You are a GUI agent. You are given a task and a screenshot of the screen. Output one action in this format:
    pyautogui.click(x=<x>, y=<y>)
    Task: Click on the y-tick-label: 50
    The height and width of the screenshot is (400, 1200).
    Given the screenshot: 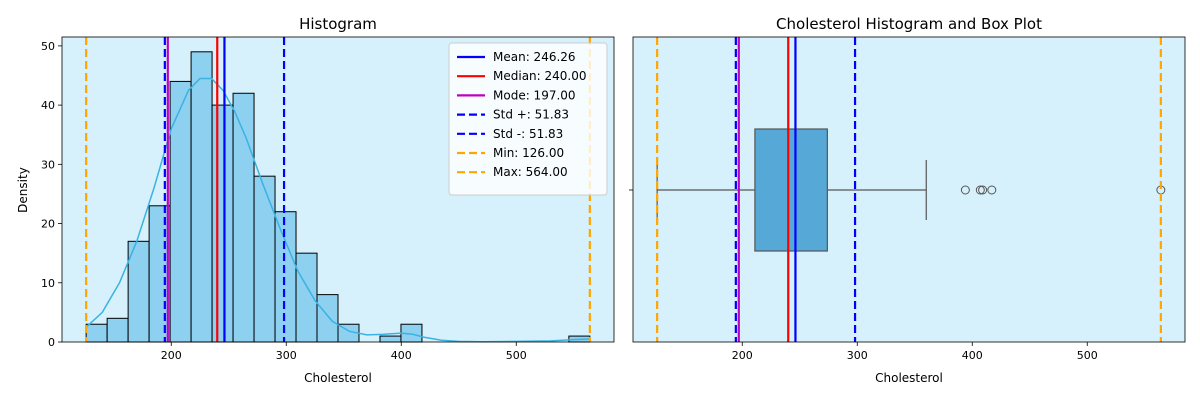 What is the action you would take?
    pyautogui.click(x=48, y=46)
    